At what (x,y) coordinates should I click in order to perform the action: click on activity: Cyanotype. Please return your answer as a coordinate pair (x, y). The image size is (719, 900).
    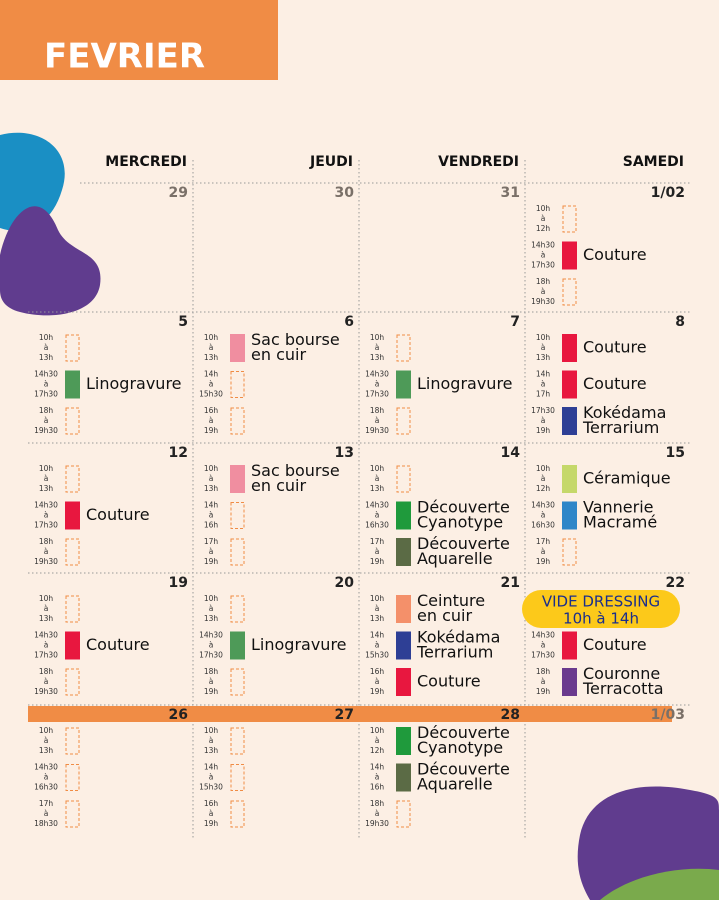
    Looking at the image, I should click on (460, 522).